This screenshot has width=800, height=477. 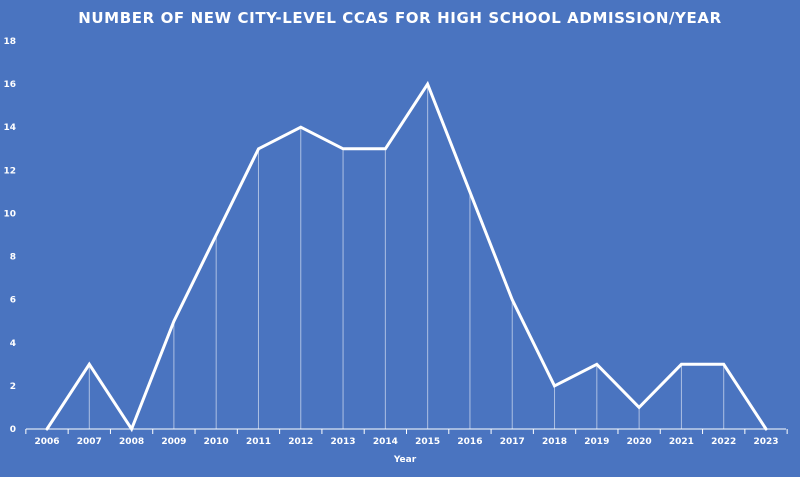 I want to click on y-tick-label: 16, so click(x=9, y=85).